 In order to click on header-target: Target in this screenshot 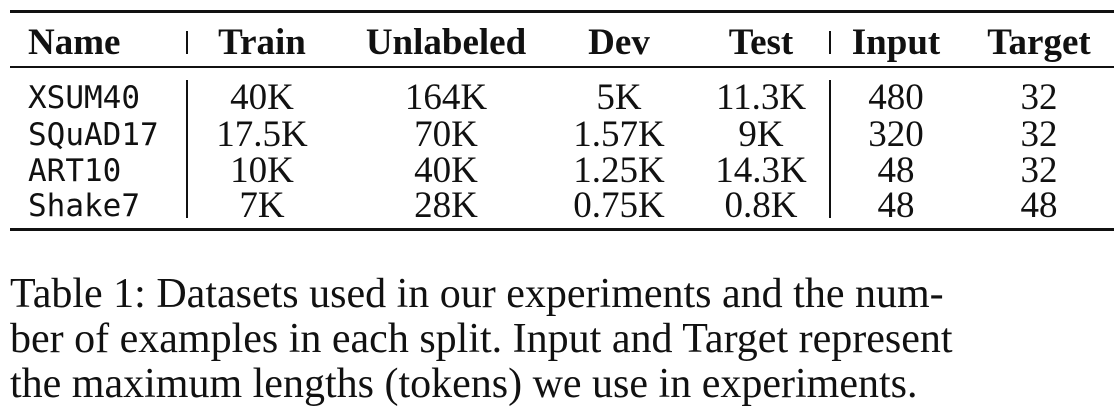, I will do `click(1039, 42)`.